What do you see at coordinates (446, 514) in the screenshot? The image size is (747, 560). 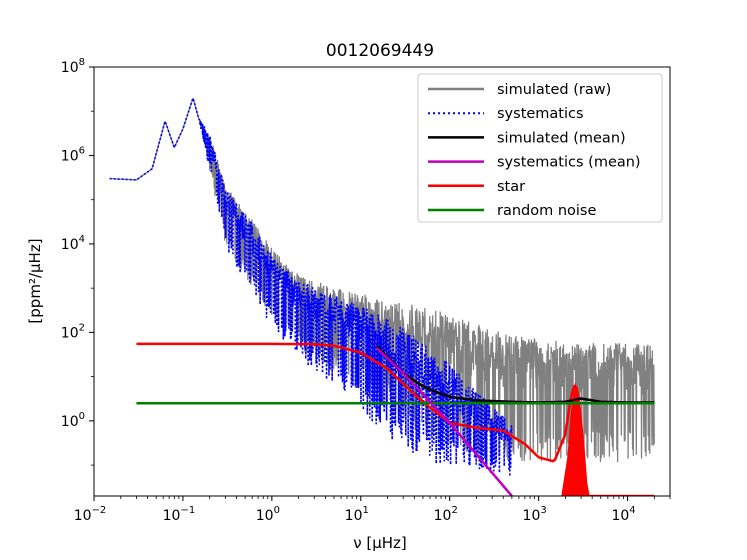 I see `x-tick-label: 10²` at bounding box center [446, 514].